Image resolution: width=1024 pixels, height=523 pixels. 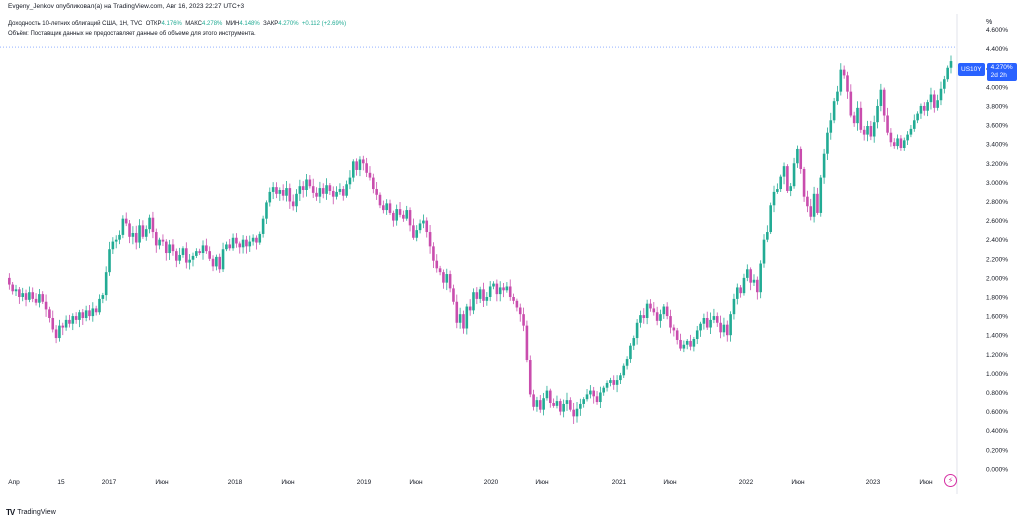 I want to click on y-tick-label: 0.600%, so click(x=997, y=412).